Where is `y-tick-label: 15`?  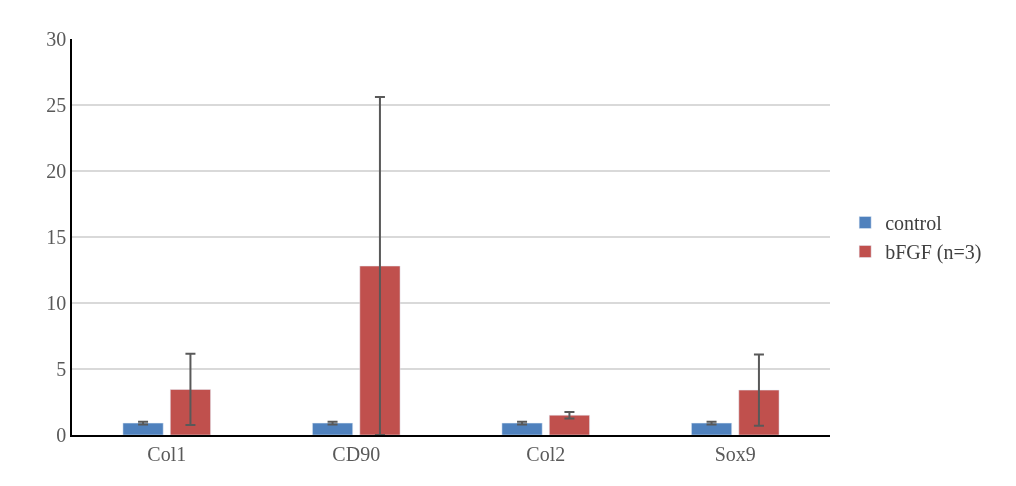
y-tick-label: 15 is located at coordinates (56, 237).